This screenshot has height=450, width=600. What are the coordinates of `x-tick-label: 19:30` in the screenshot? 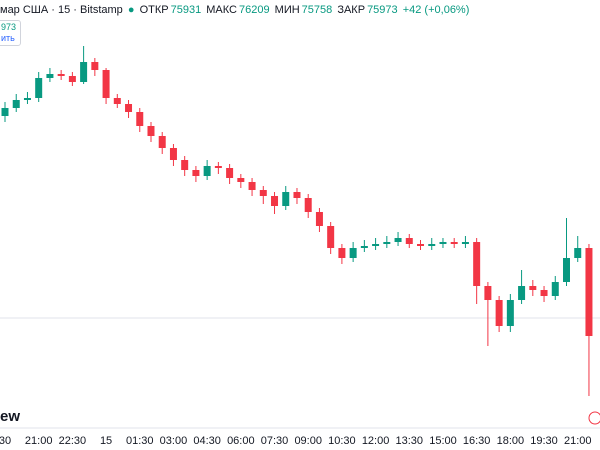 It's located at (544, 441).